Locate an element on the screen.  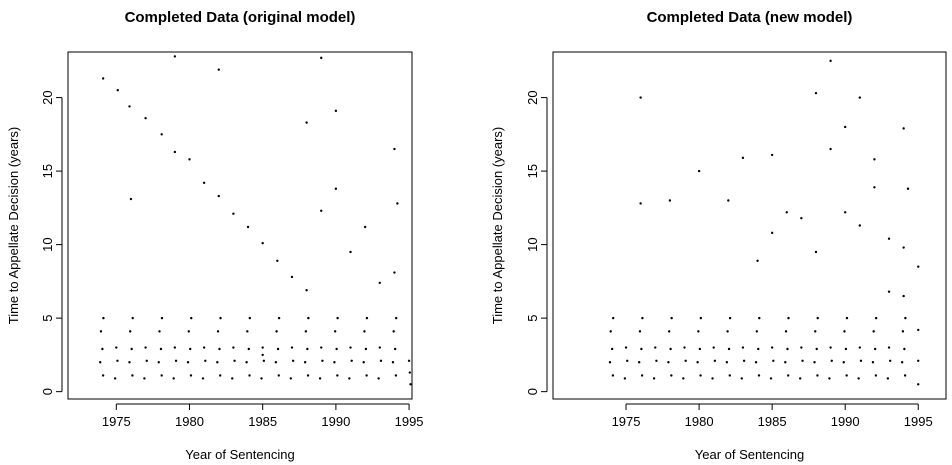
x-axis-label: Year of Sentencing is located at coordinates (749, 454).